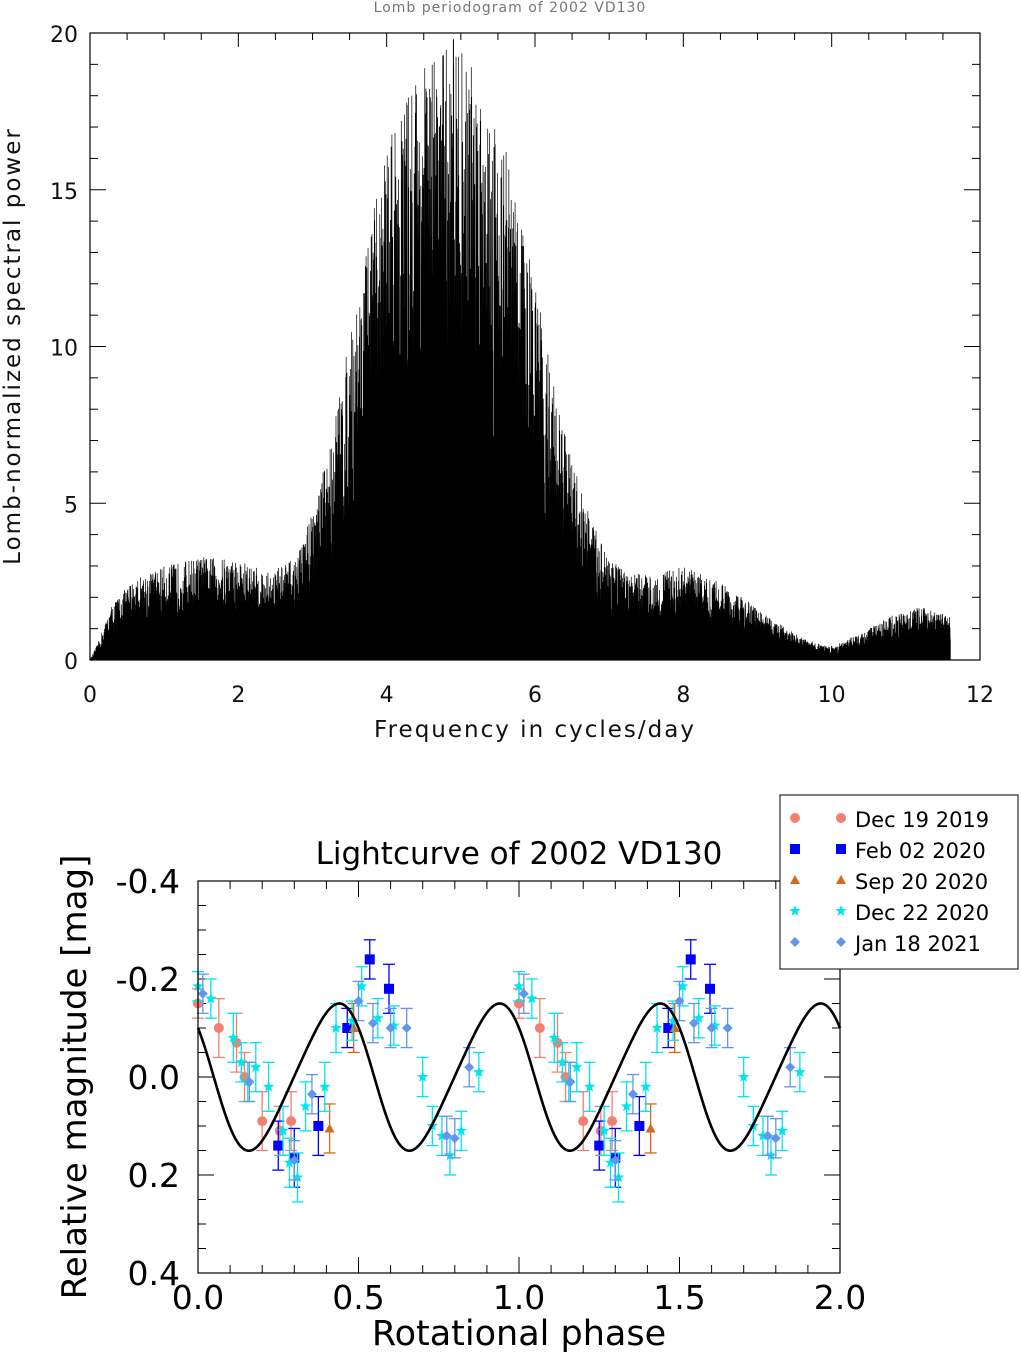 This screenshot has height=1355, width=1021. Describe the element at coordinates (535, 730) in the screenshot. I see `periodogram-x-label: Frequency in cycles/day` at that location.